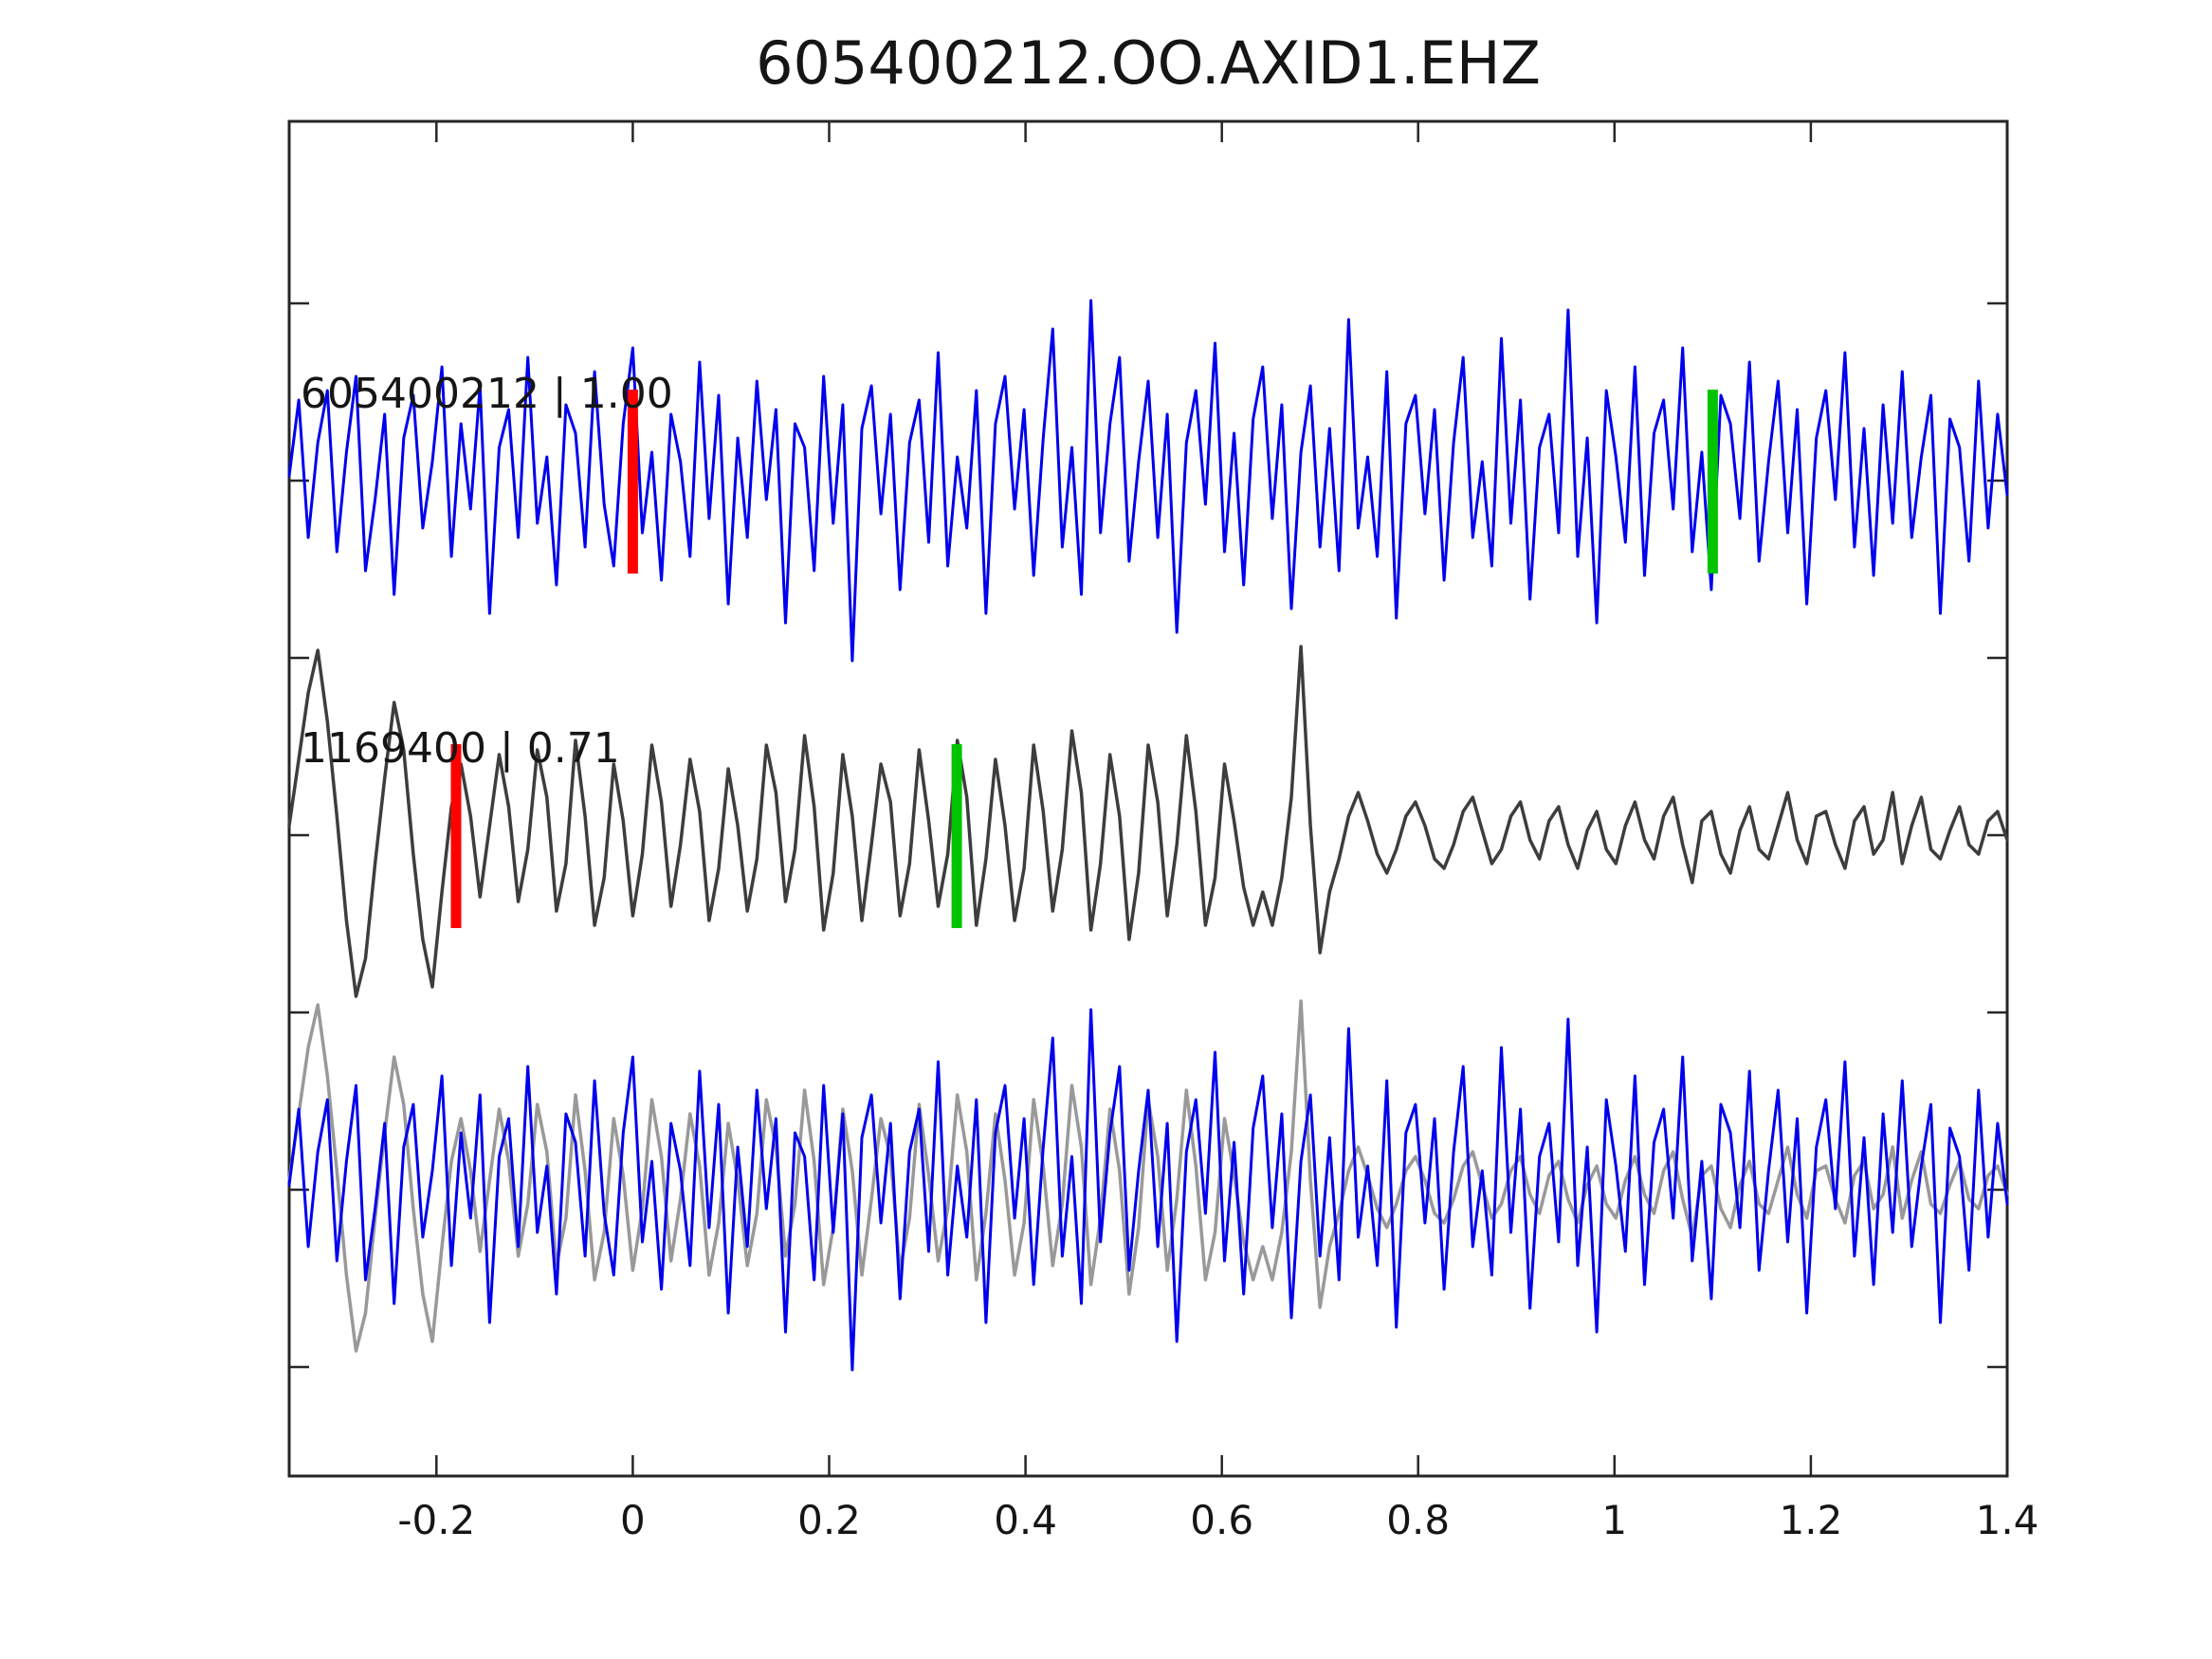 This screenshot has width=2212, height=1659. What do you see at coordinates (460, 748) in the screenshot?
I see `trace-label: 1169400 | 0.71` at bounding box center [460, 748].